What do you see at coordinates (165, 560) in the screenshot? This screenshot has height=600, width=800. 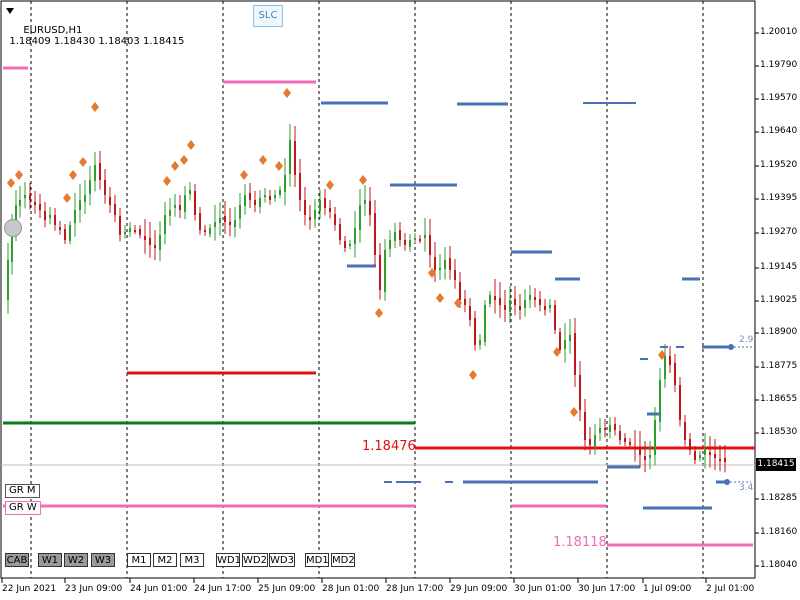 I see `timeframe-button-m2: M2` at bounding box center [165, 560].